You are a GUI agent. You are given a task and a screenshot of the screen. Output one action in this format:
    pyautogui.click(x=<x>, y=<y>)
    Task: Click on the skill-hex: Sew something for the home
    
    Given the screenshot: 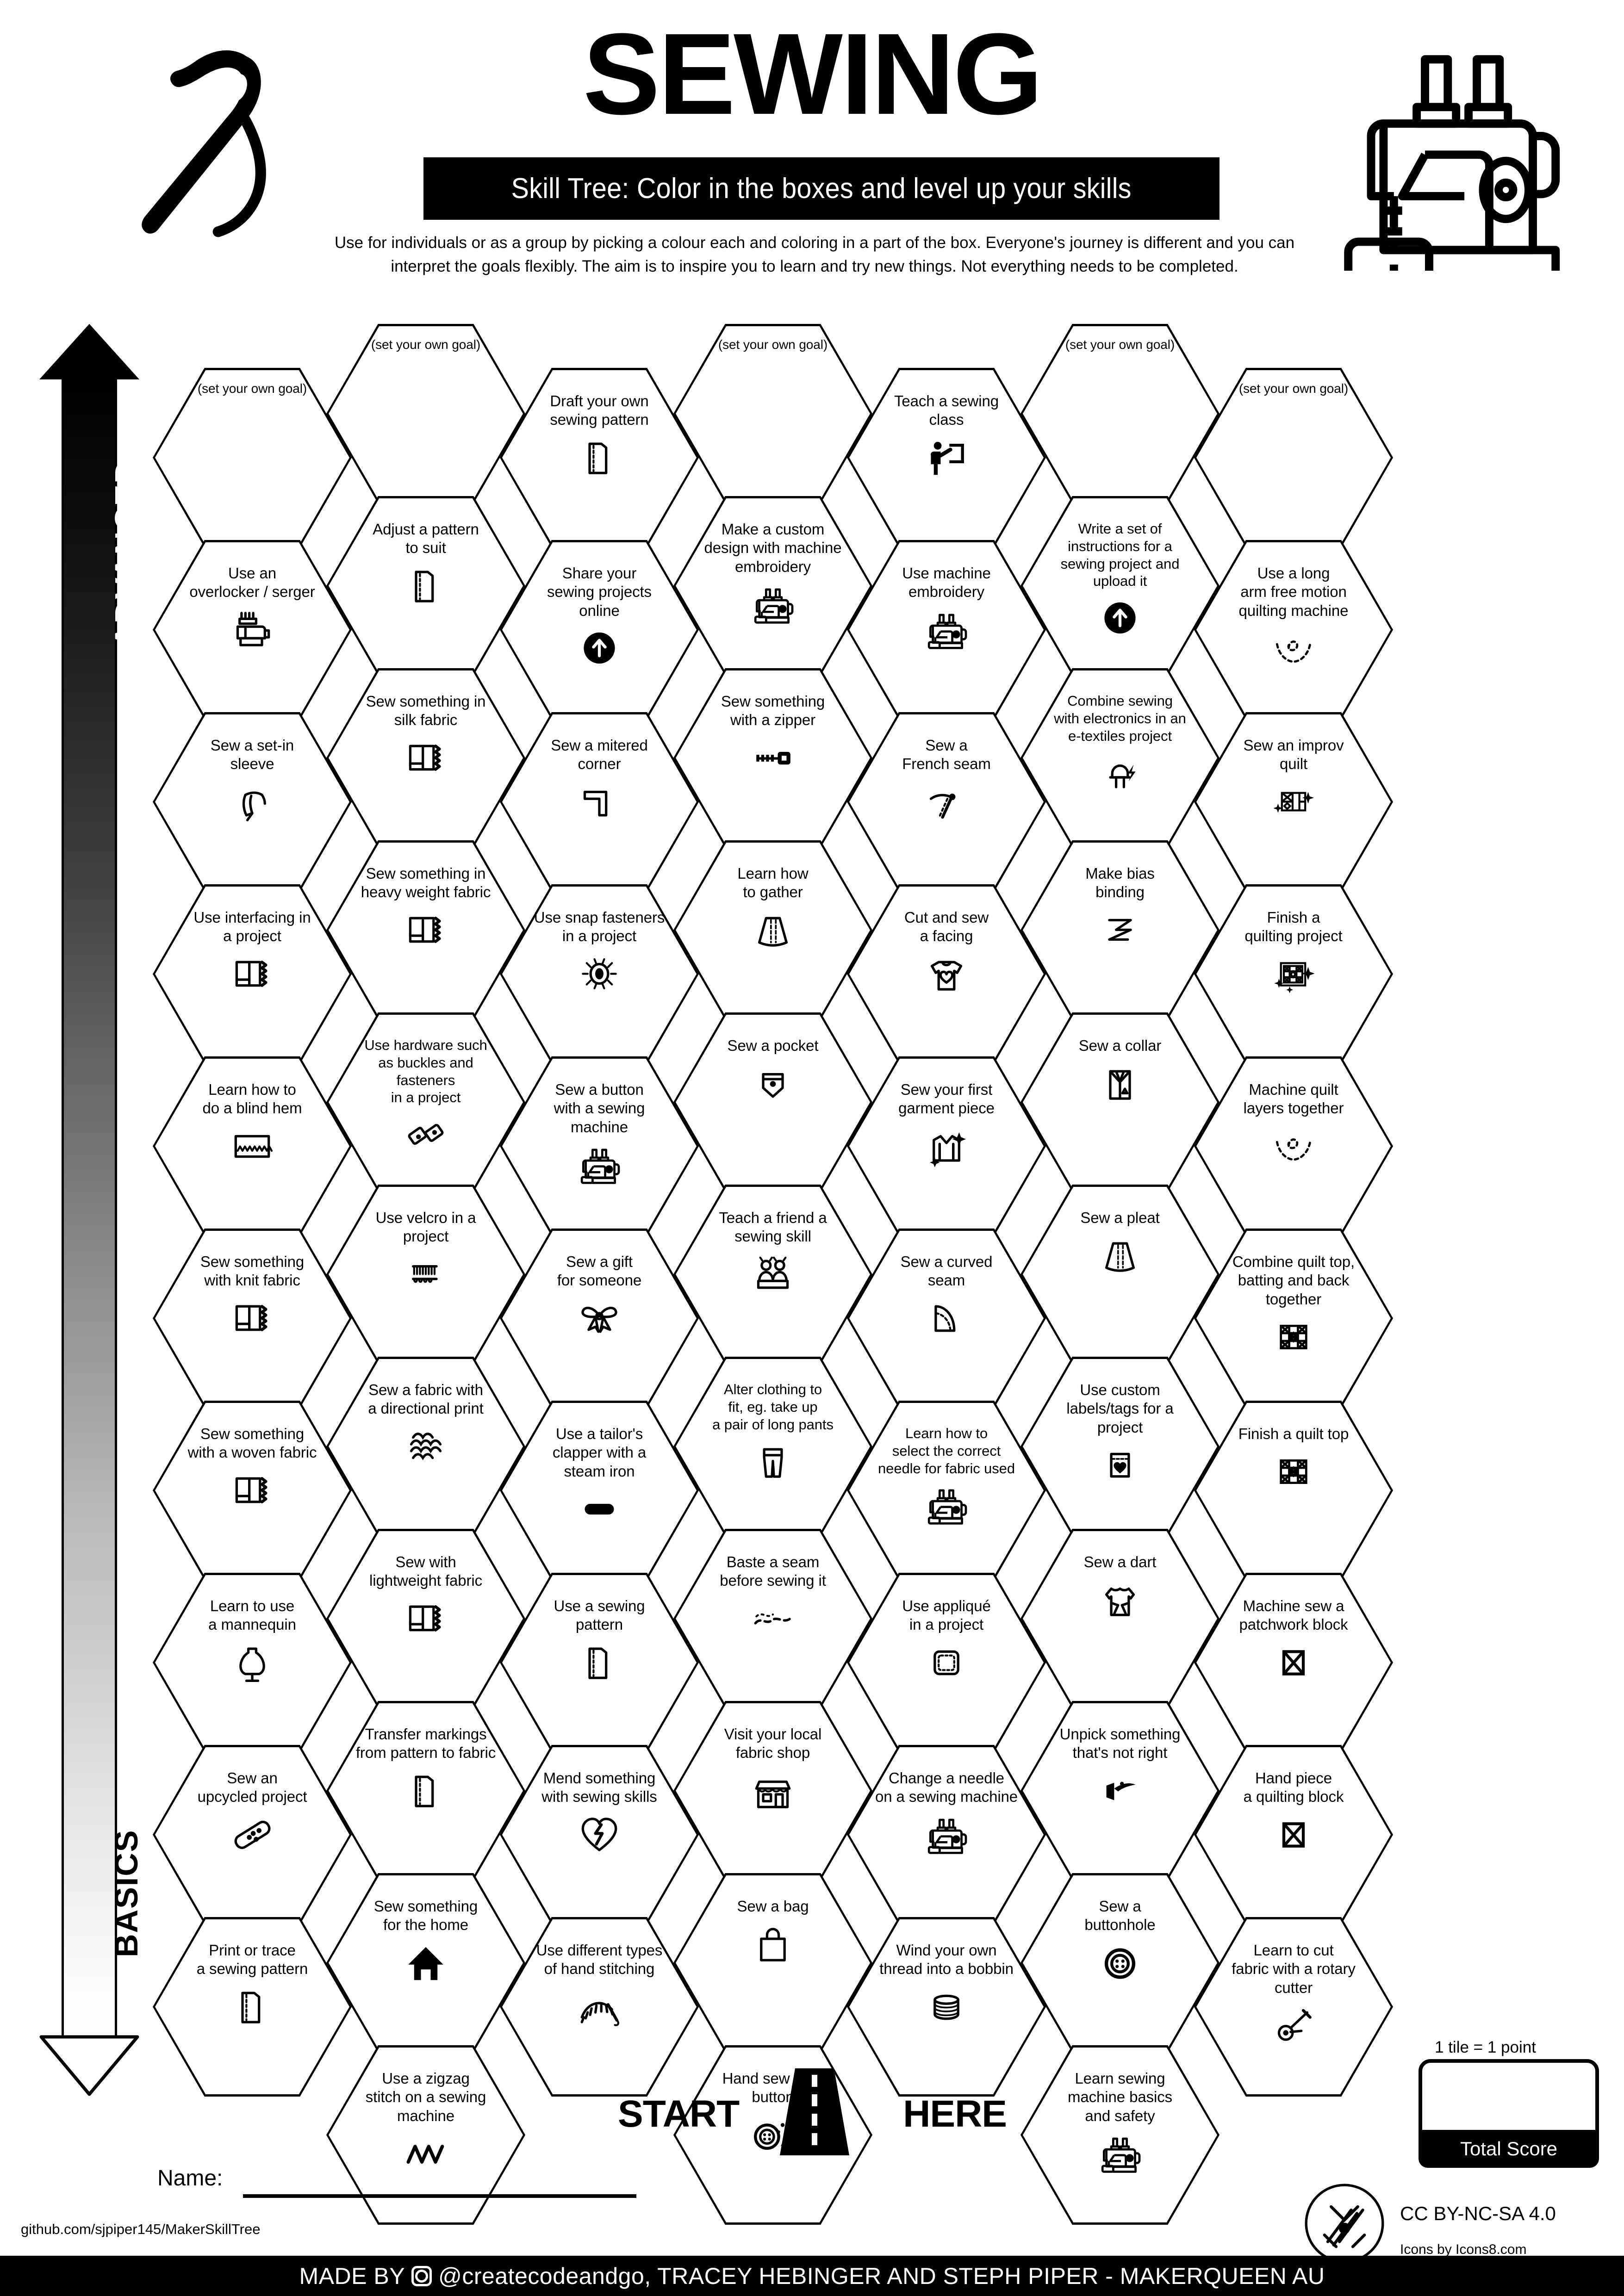 What is the action you would take?
    pyautogui.click(x=425, y=1963)
    